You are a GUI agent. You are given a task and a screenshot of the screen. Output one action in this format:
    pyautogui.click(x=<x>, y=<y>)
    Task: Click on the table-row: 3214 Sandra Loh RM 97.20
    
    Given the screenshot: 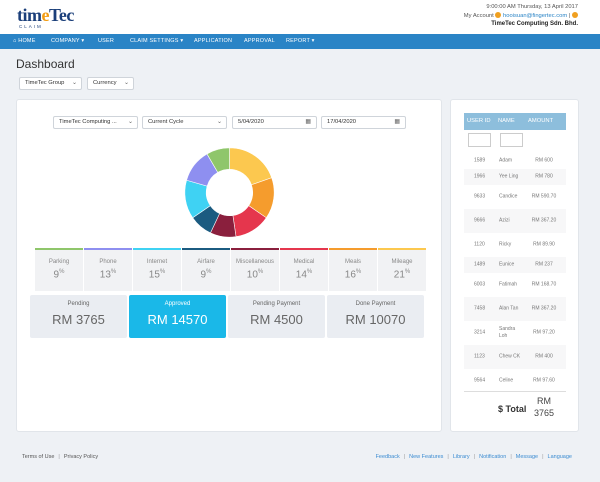 What is the action you would take?
    pyautogui.click(x=515, y=333)
    